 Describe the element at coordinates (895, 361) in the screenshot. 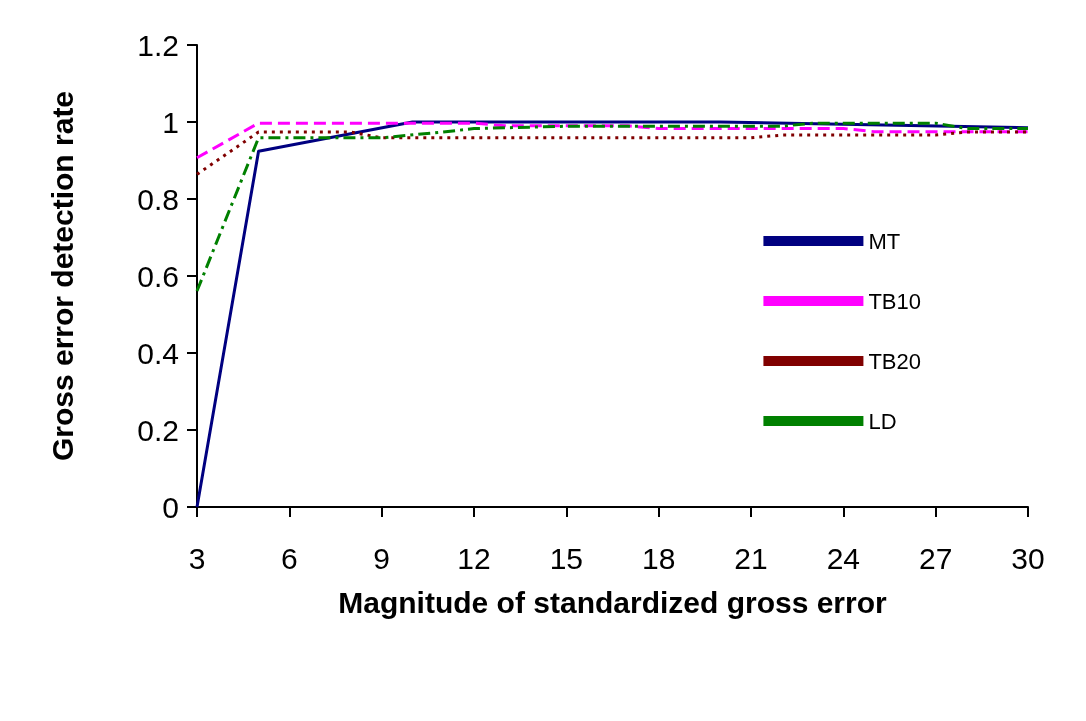

I see `legend-label: TB20` at that location.